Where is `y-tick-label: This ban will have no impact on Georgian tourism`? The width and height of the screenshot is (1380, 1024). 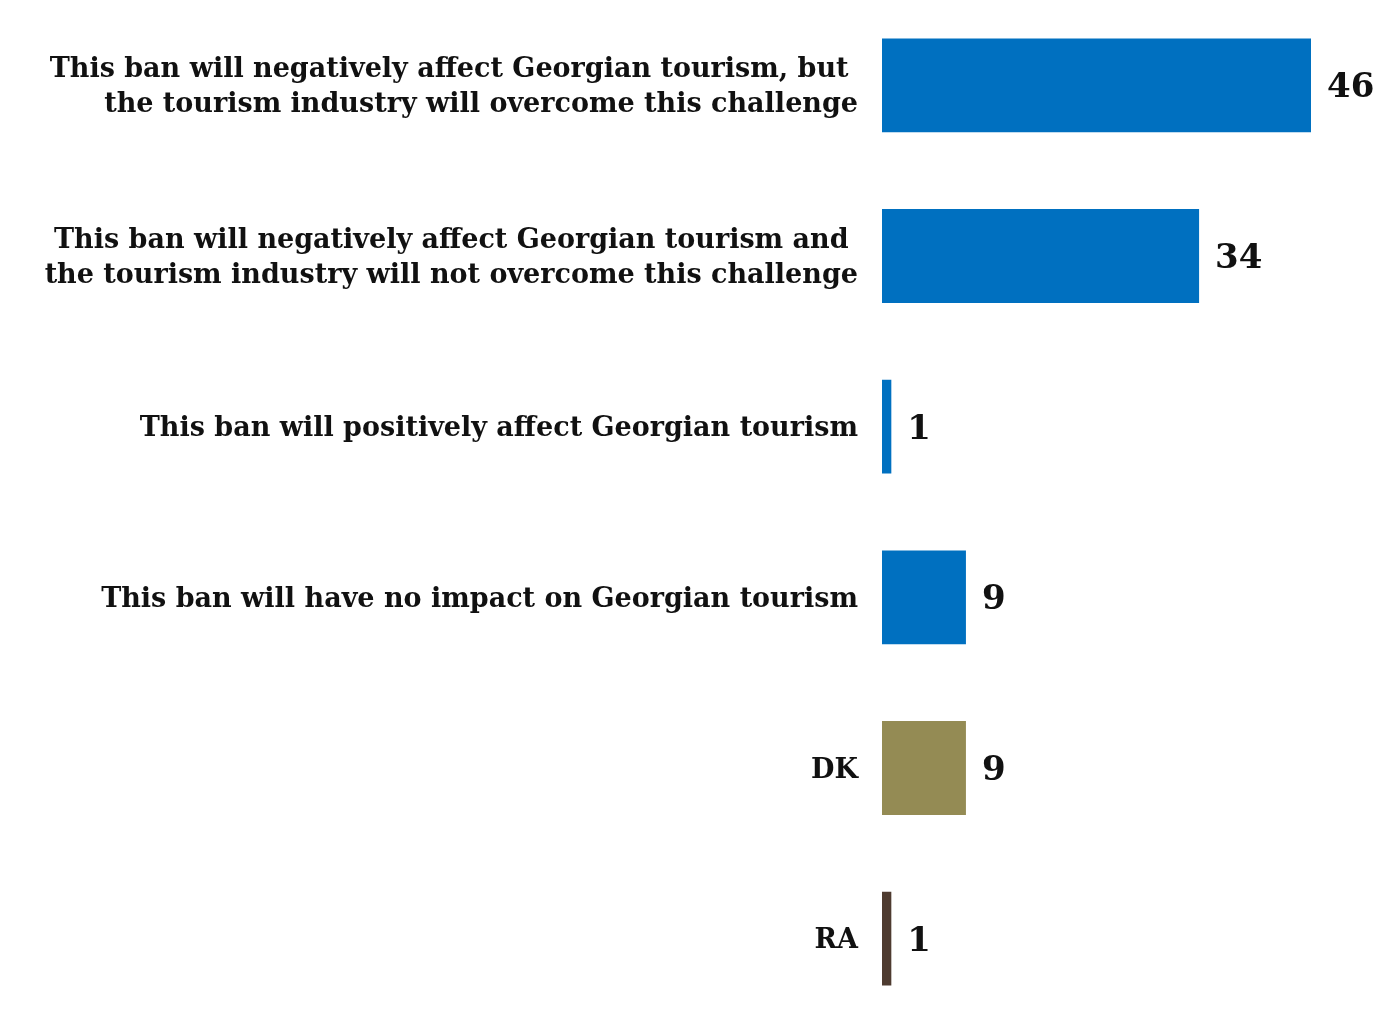 y-tick-label: This ban will have no impact on Georgian tourism is located at coordinates (479, 597).